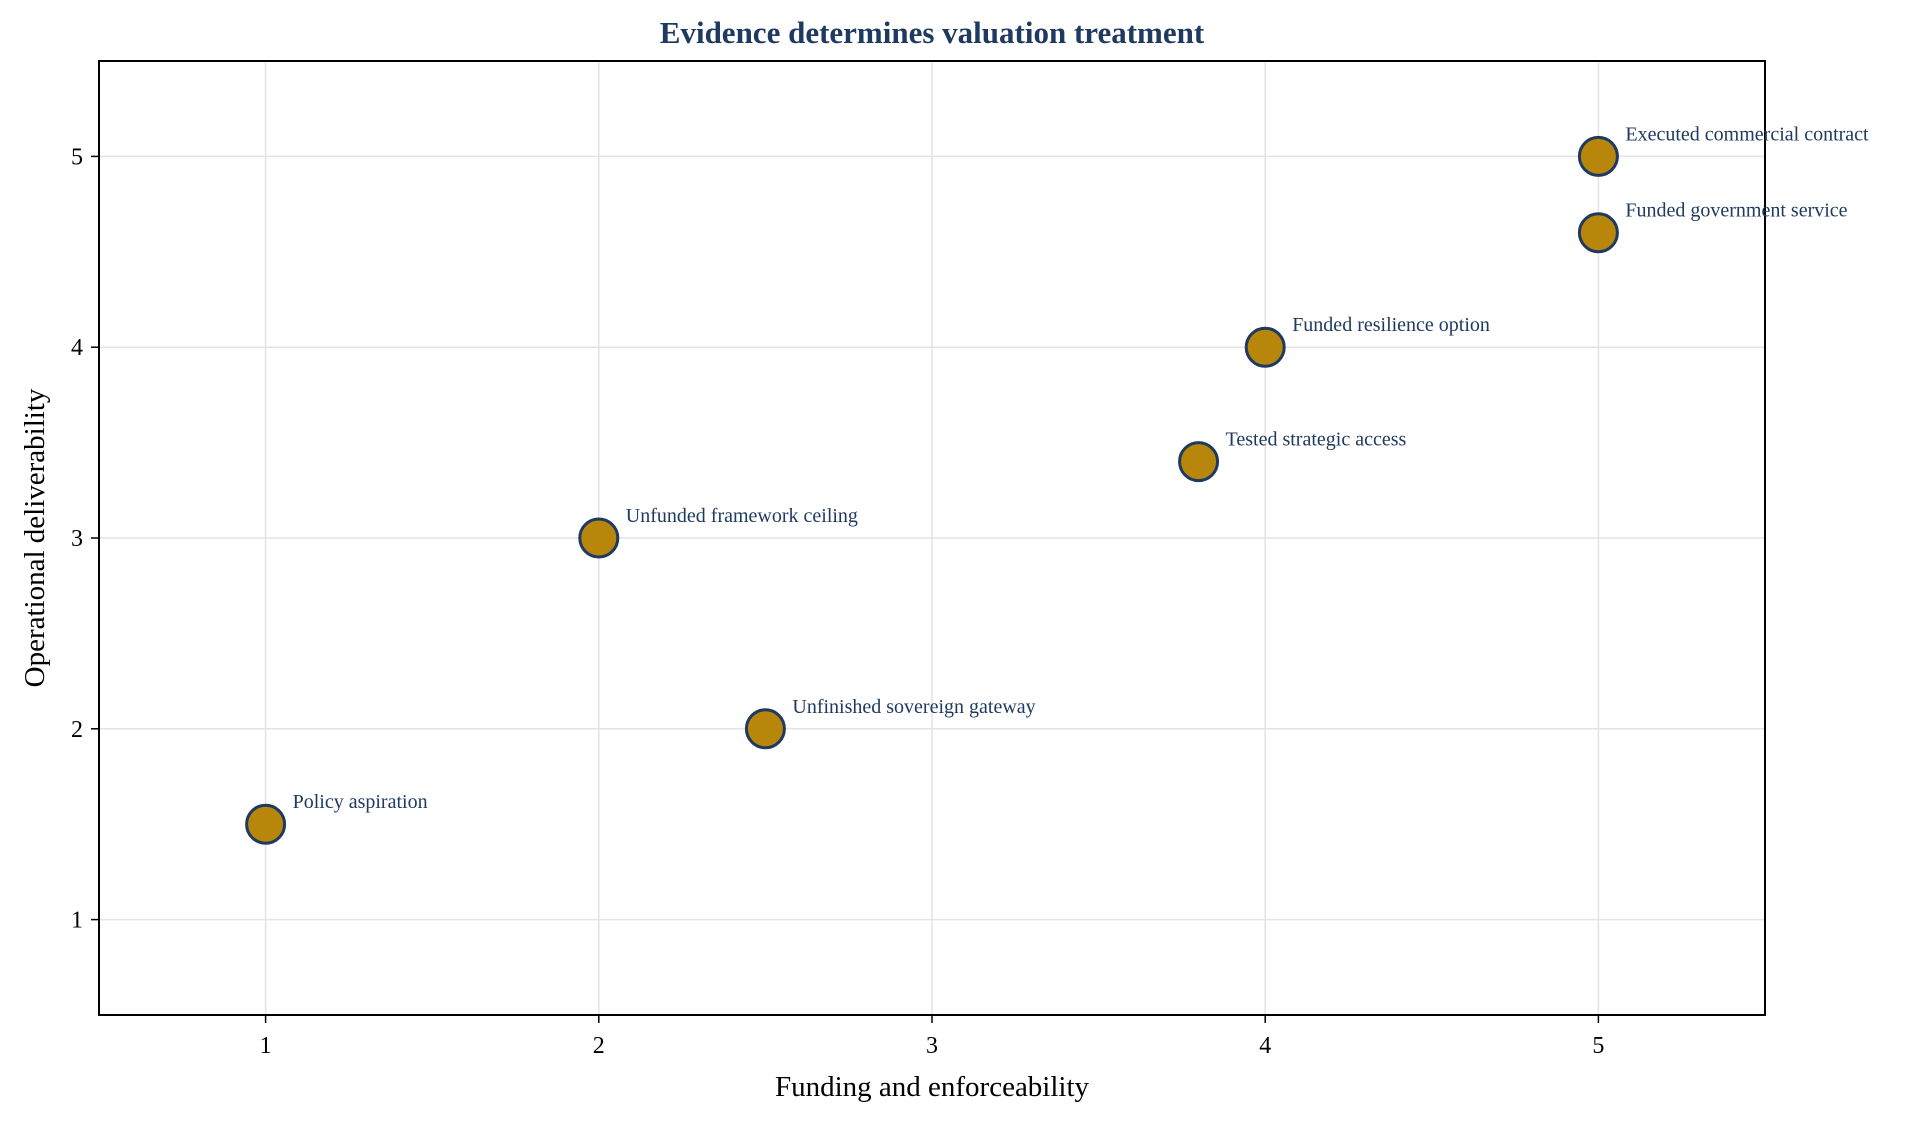 The height and width of the screenshot is (1121, 1907). I want to click on point-label: Tested strategic access, so click(1316, 440).